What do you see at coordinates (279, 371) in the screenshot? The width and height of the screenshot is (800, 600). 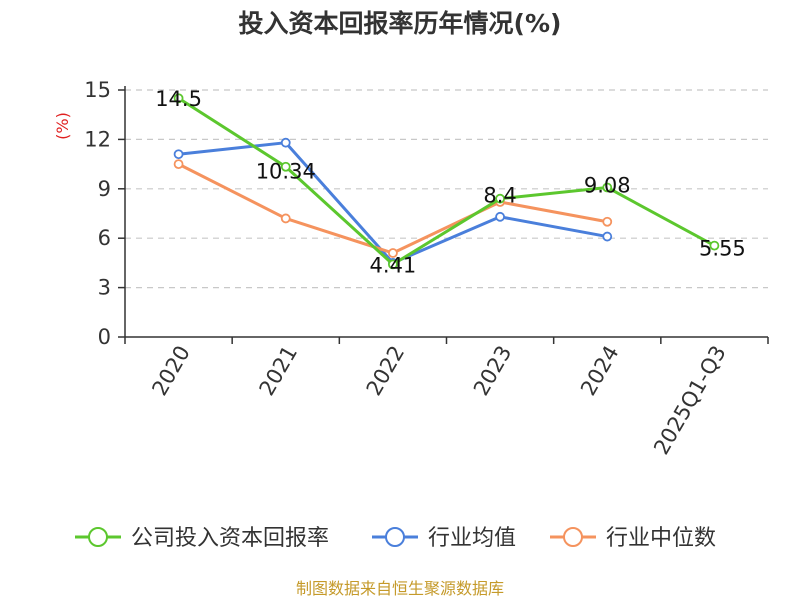 I see `x-tick-label: 2021` at bounding box center [279, 371].